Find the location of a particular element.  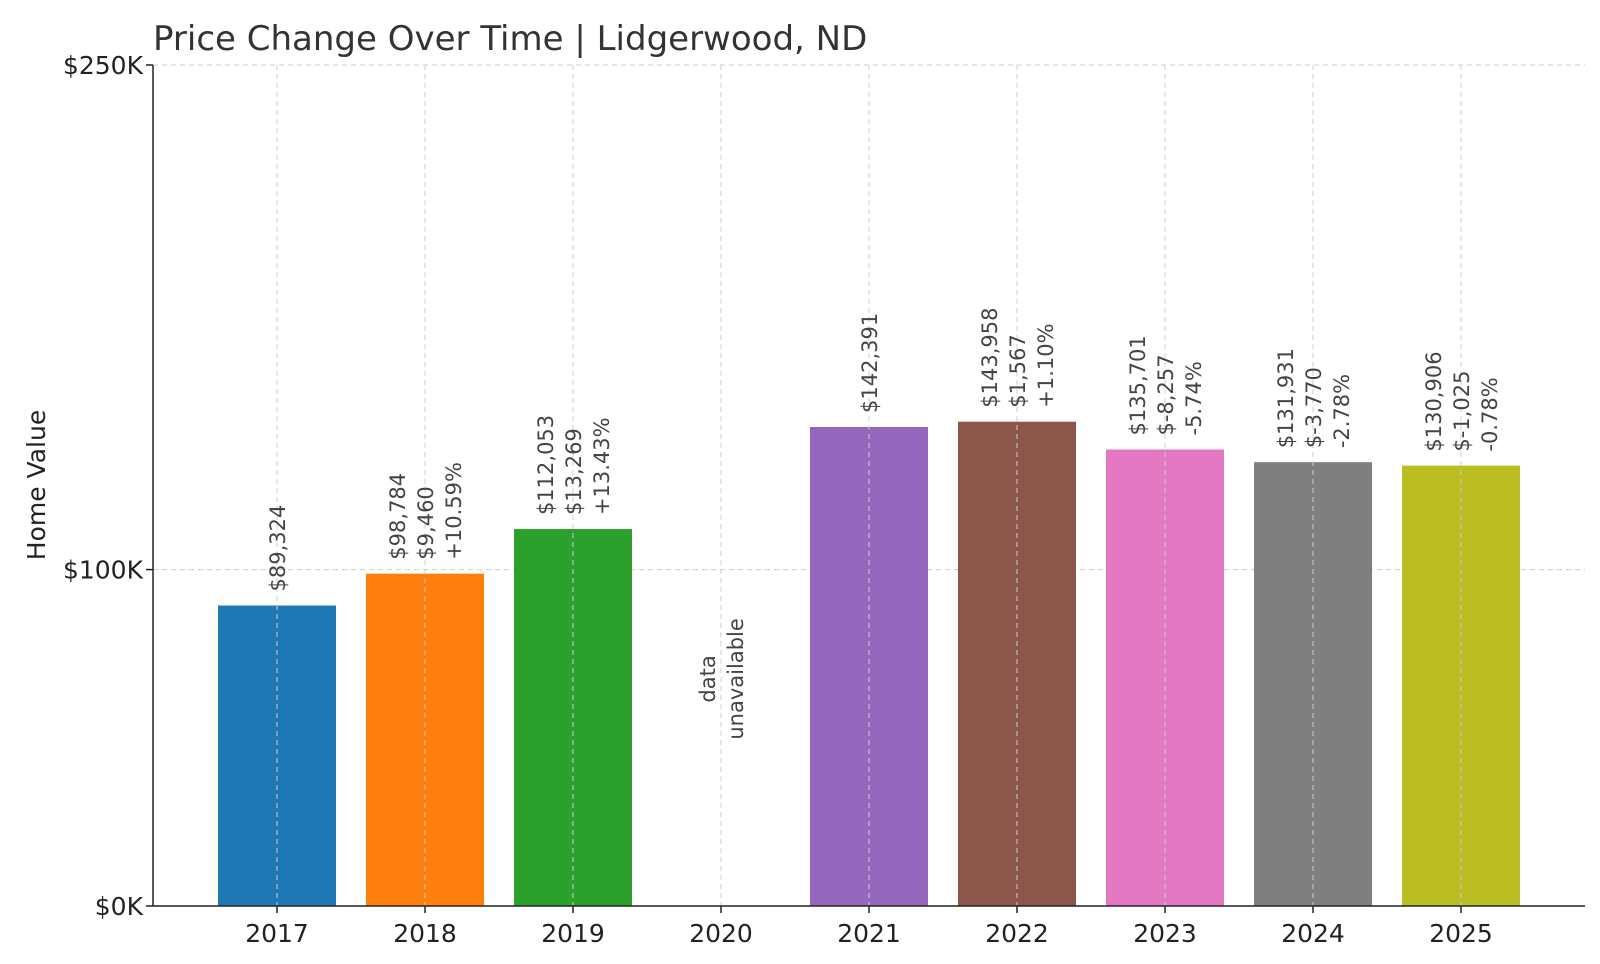

x-tick-label: 2023 is located at coordinates (1165, 933).